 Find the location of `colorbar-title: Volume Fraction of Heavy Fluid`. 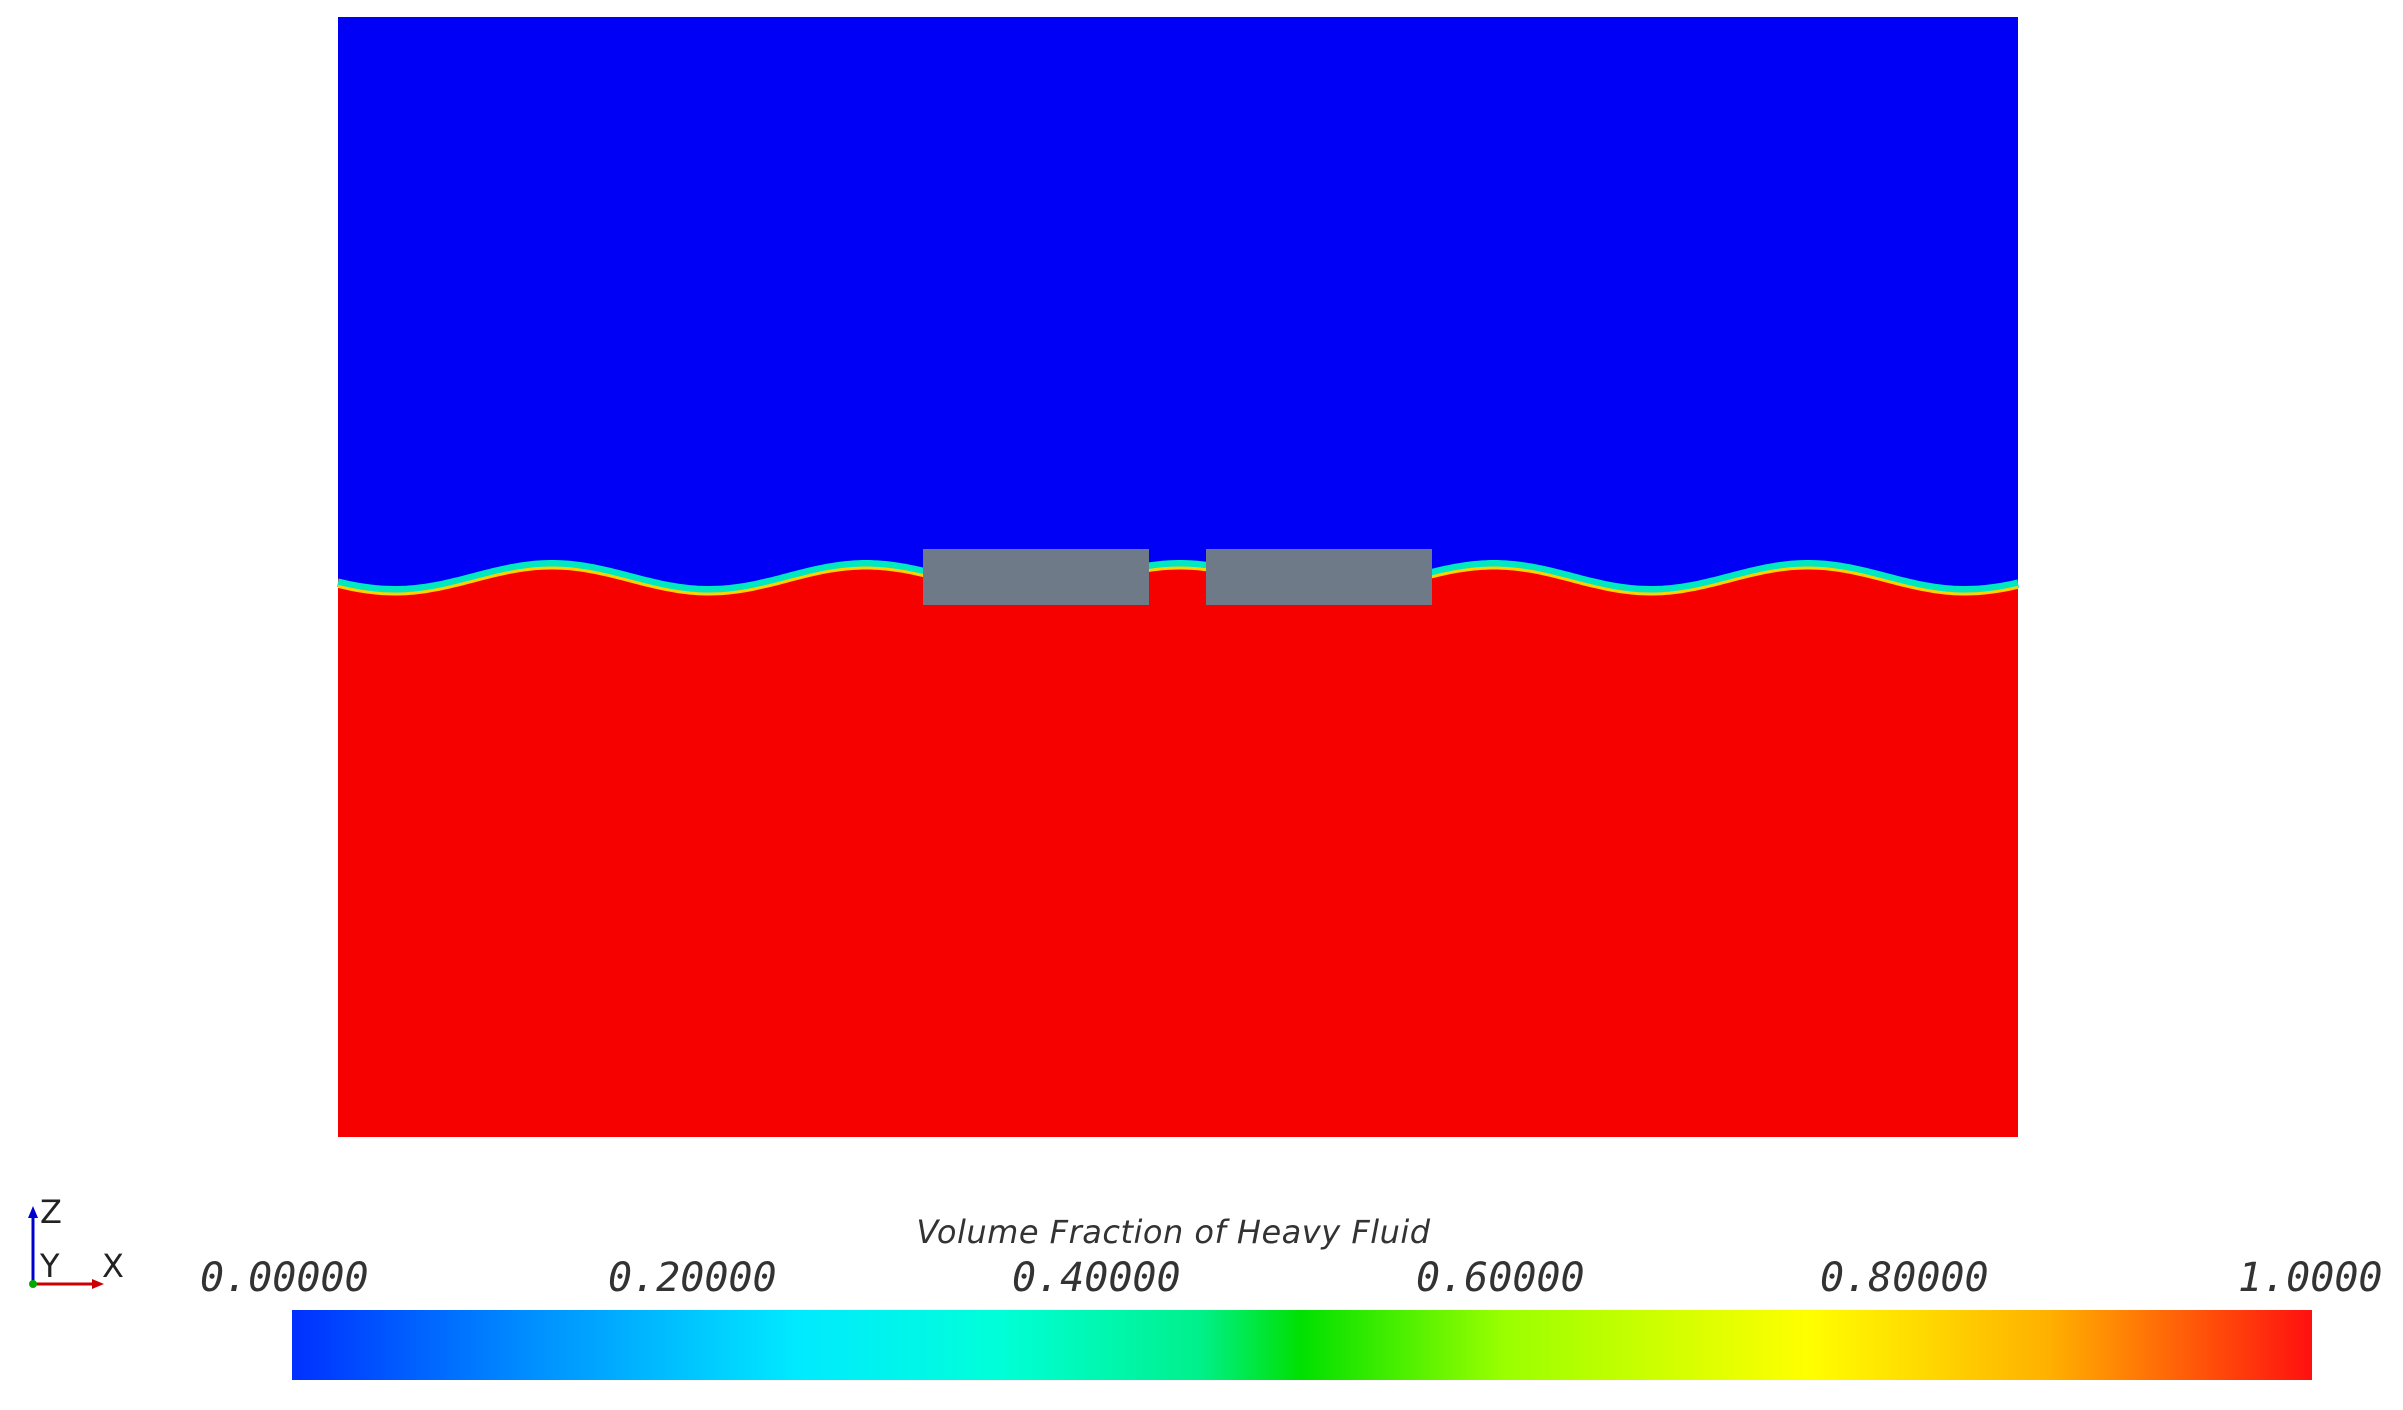

colorbar-title: Volume Fraction of Heavy Fluid is located at coordinates (1173, 1232).